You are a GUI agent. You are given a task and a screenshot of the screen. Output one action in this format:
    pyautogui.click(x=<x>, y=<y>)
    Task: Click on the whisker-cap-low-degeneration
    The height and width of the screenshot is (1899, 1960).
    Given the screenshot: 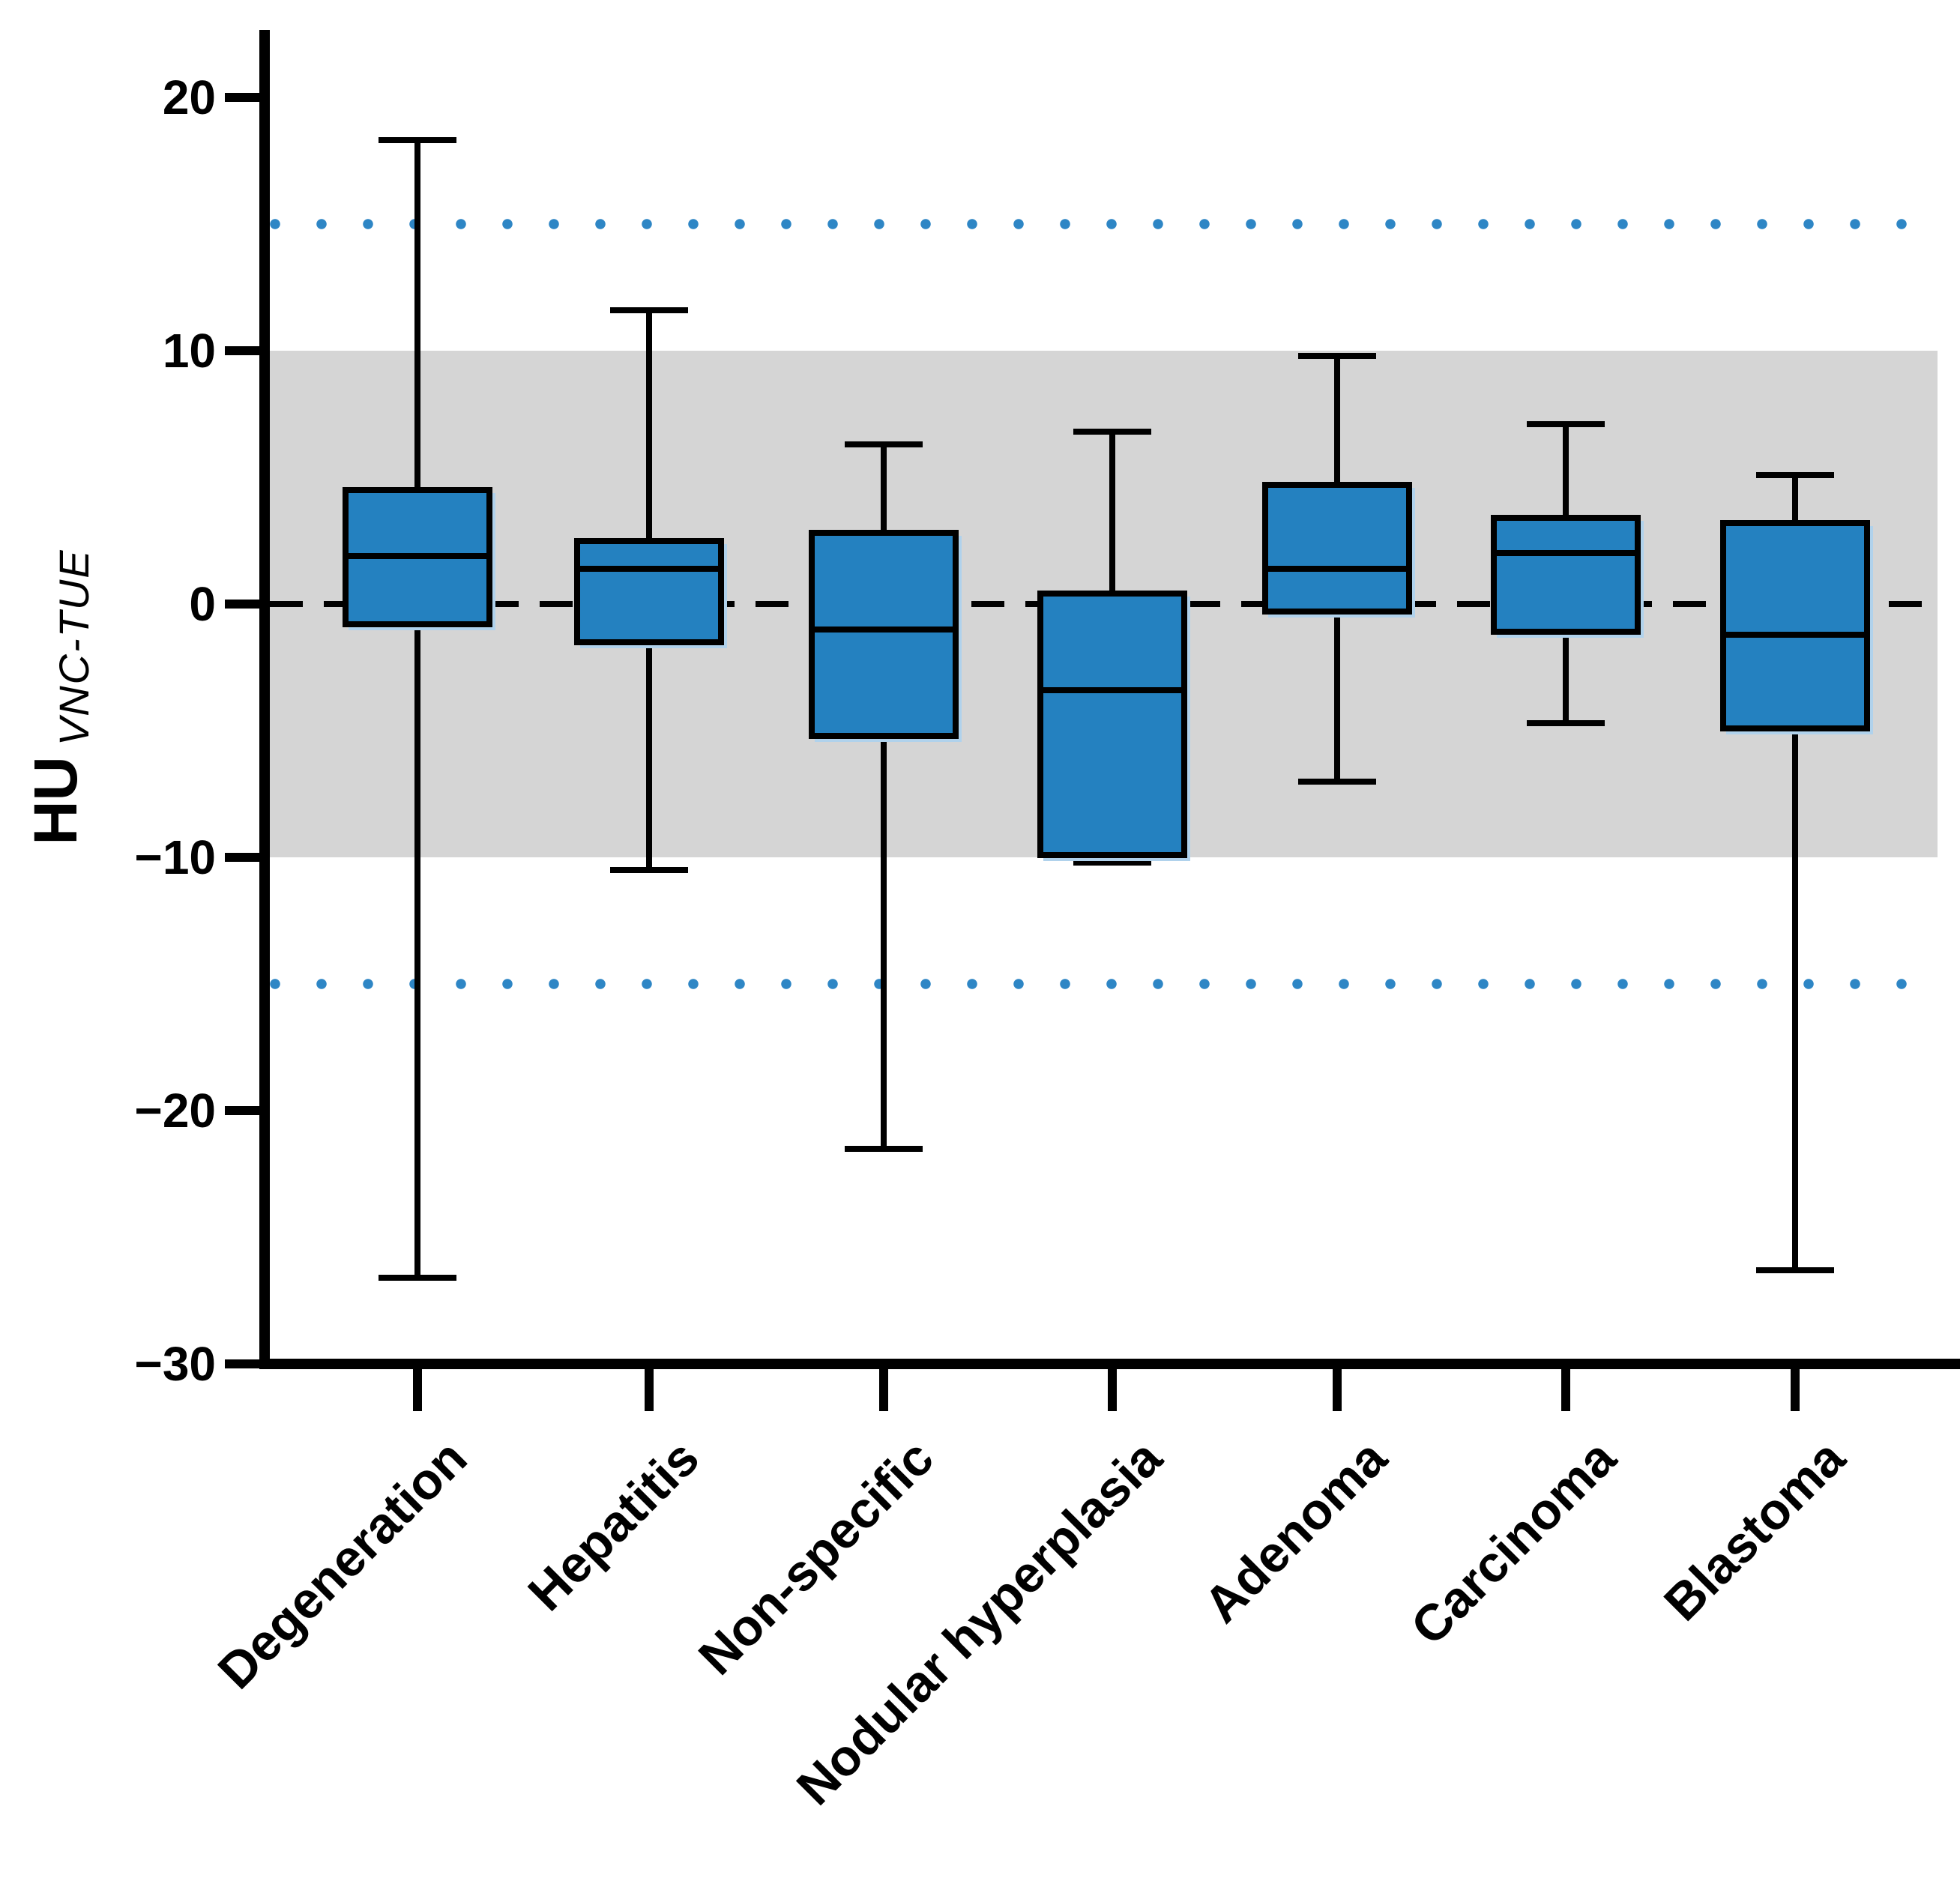 What is the action you would take?
    pyautogui.click(x=417, y=1278)
    